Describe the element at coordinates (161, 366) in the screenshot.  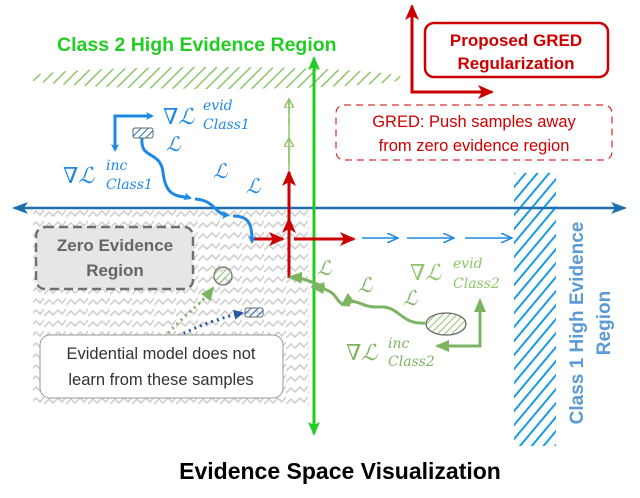
I see `evidential-note-box` at that location.